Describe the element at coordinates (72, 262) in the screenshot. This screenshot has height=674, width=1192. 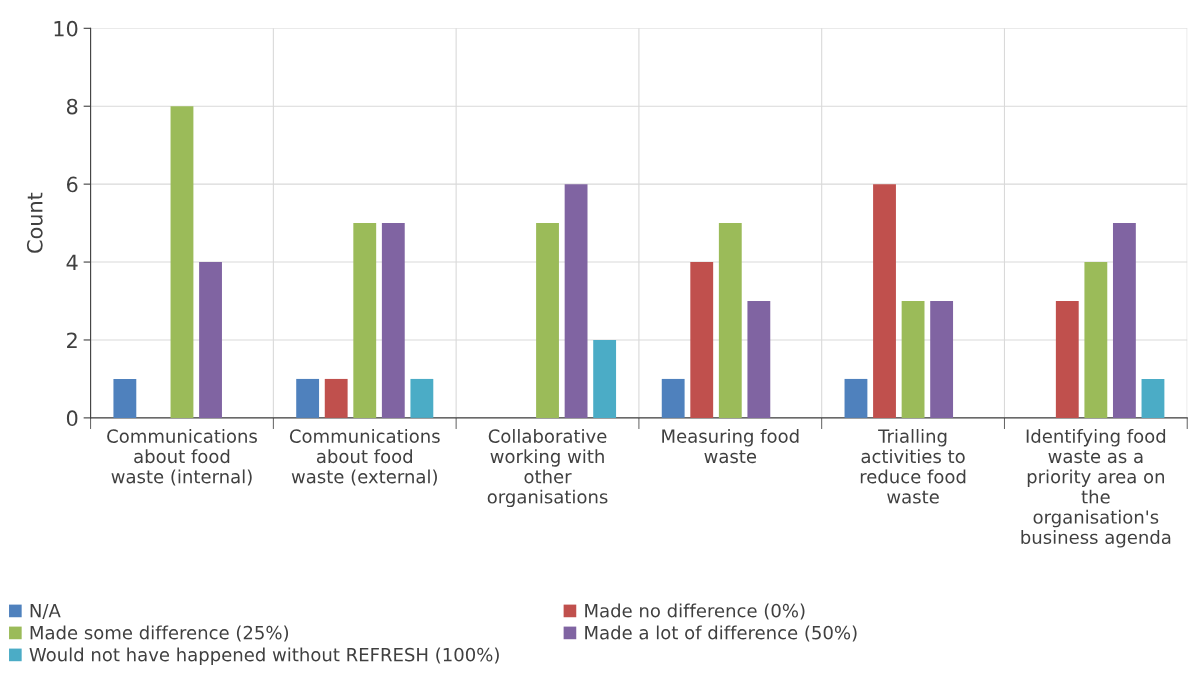
I see `y-tick-label: 4` at that location.